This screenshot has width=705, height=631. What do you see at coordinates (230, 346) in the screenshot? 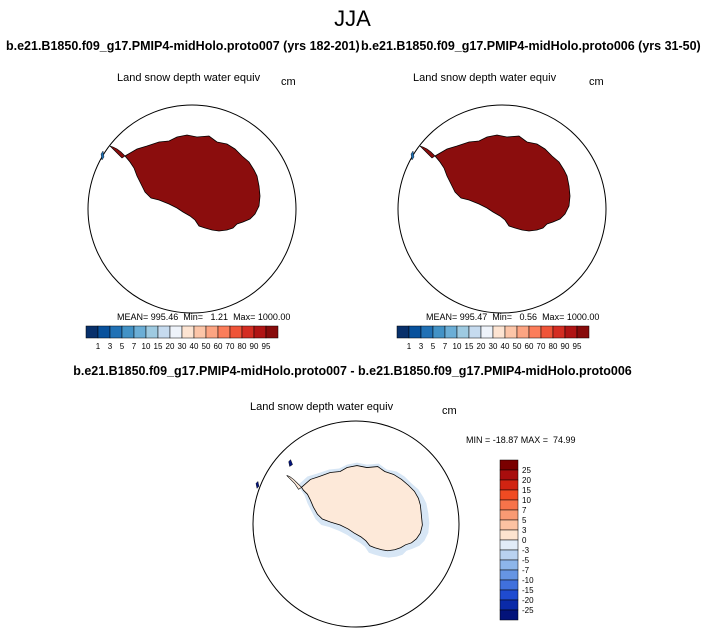
I see `colorbar-tick-label: 70` at bounding box center [230, 346].